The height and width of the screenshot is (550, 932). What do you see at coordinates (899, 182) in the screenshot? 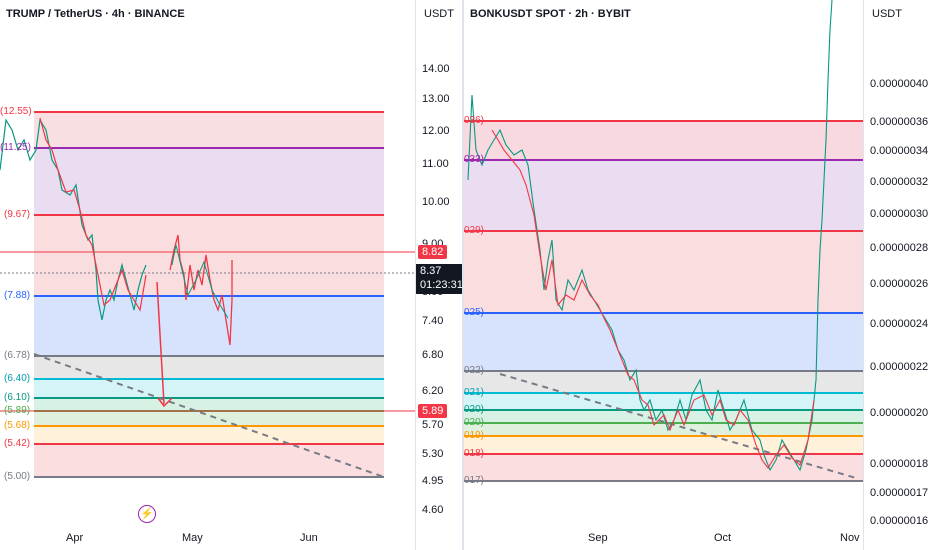
I see `y-tick: 0.00000032` at bounding box center [899, 182].